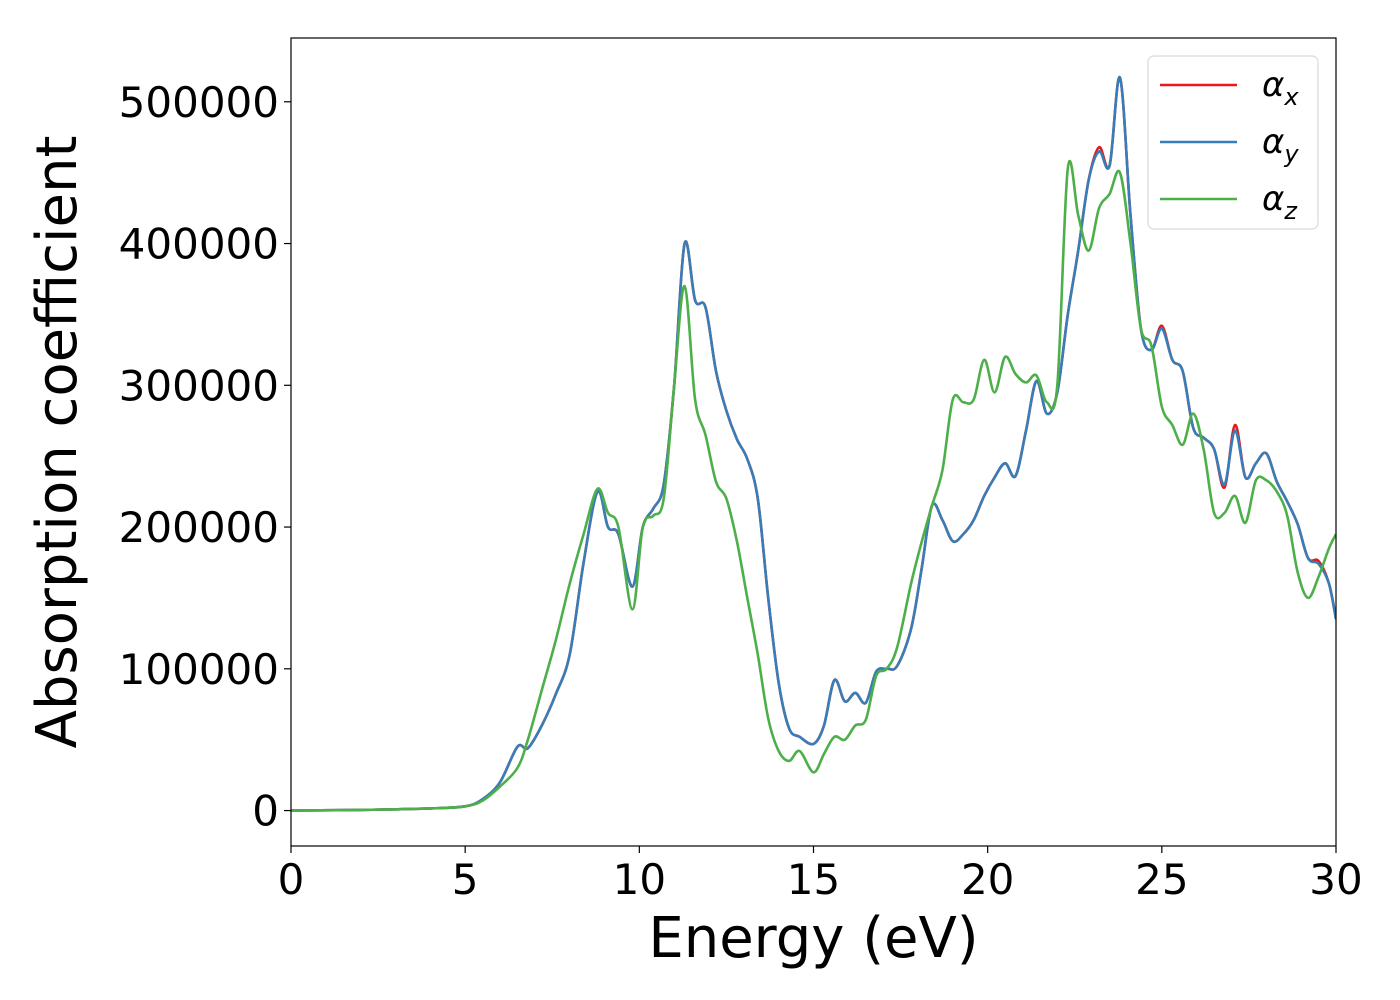 The height and width of the screenshot is (1000, 1400). What do you see at coordinates (465, 879) in the screenshot?
I see `x-tick-label: 5` at bounding box center [465, 879].